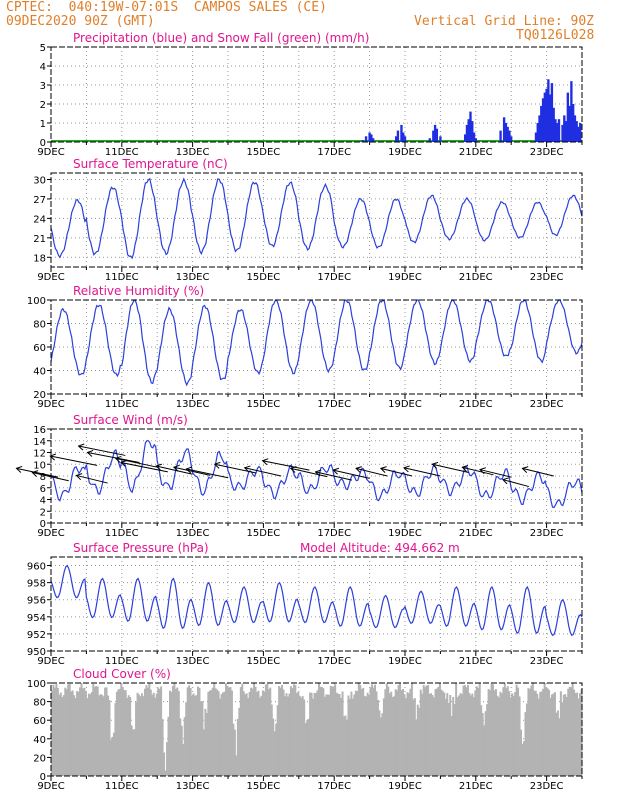 The height and width of the screenshot is (800, 618). Describe the element at coordinates (36, 618) in the screenshot. I see `y-tick-label: 954` at that location.